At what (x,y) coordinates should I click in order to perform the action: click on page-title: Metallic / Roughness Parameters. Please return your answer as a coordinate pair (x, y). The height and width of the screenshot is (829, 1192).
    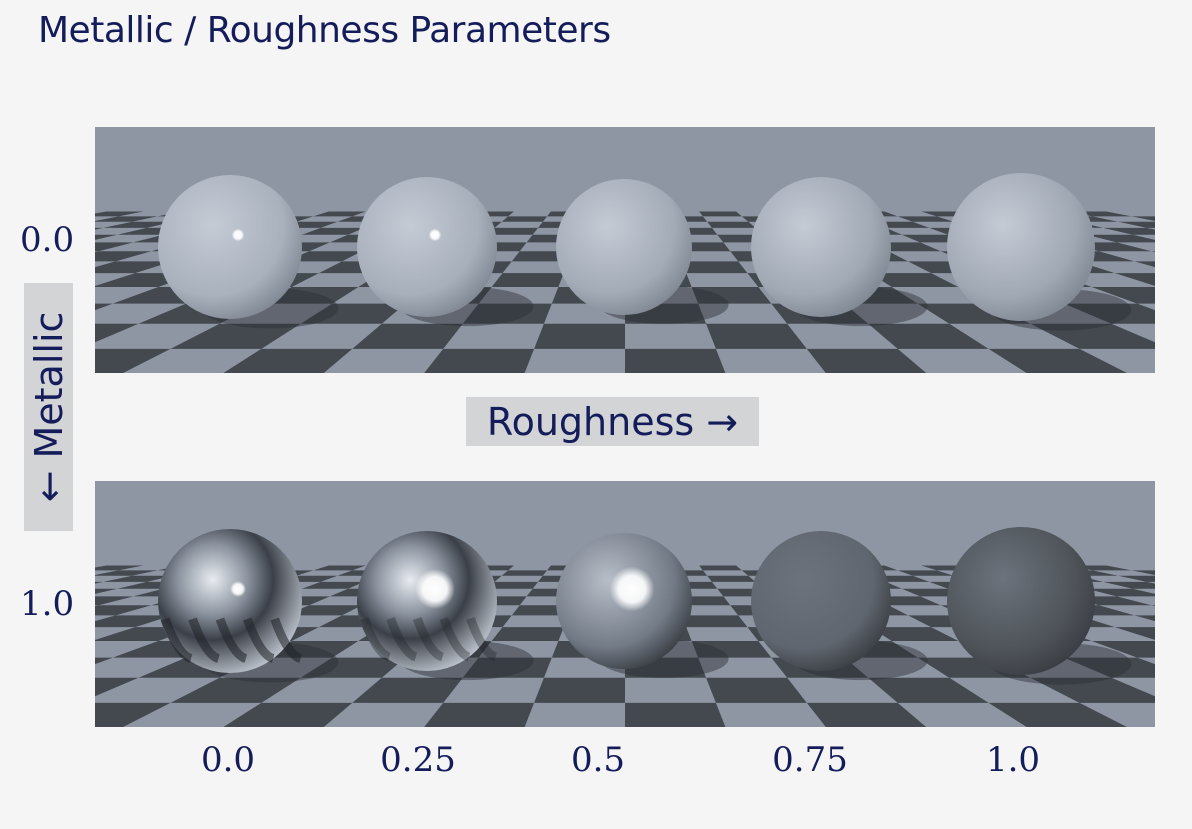
    Looking at the image, I should click on (324, 30).